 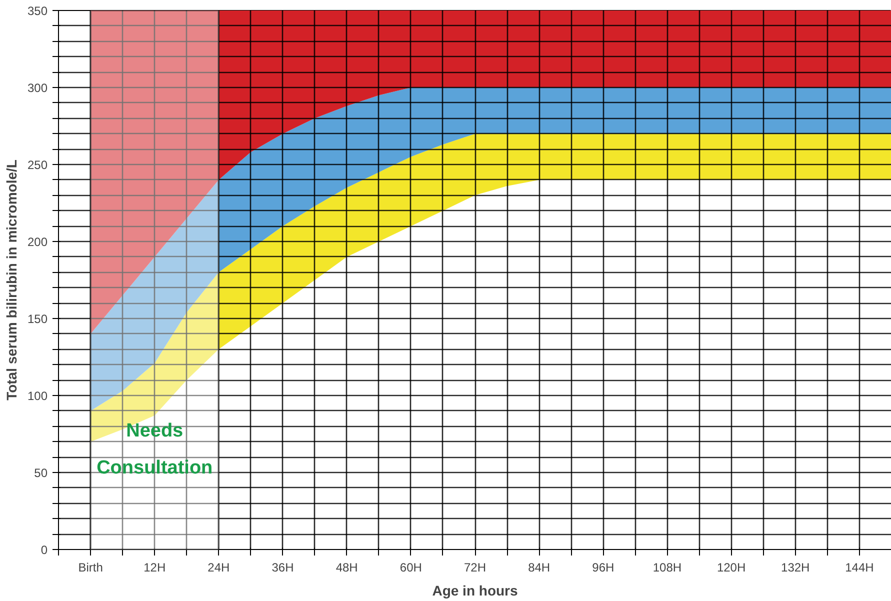 I want to click on x-axis-title: Age in hours, so click(x=475, y=590).